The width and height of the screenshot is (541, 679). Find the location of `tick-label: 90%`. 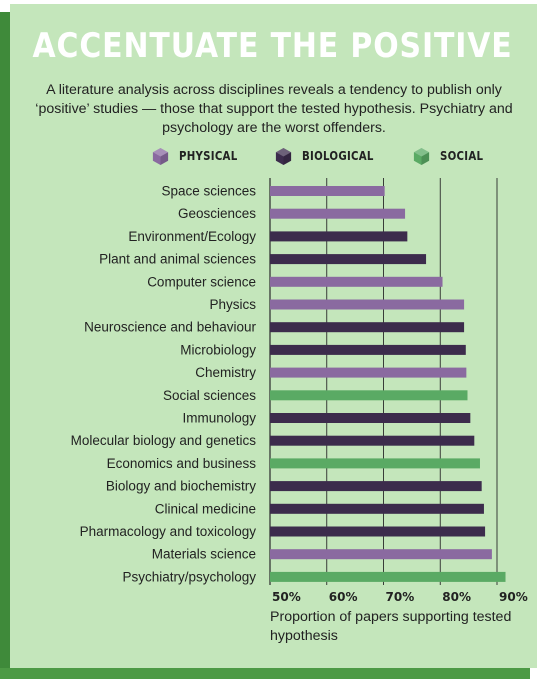

tick-label: 90% is located at coordinates (513, 597).